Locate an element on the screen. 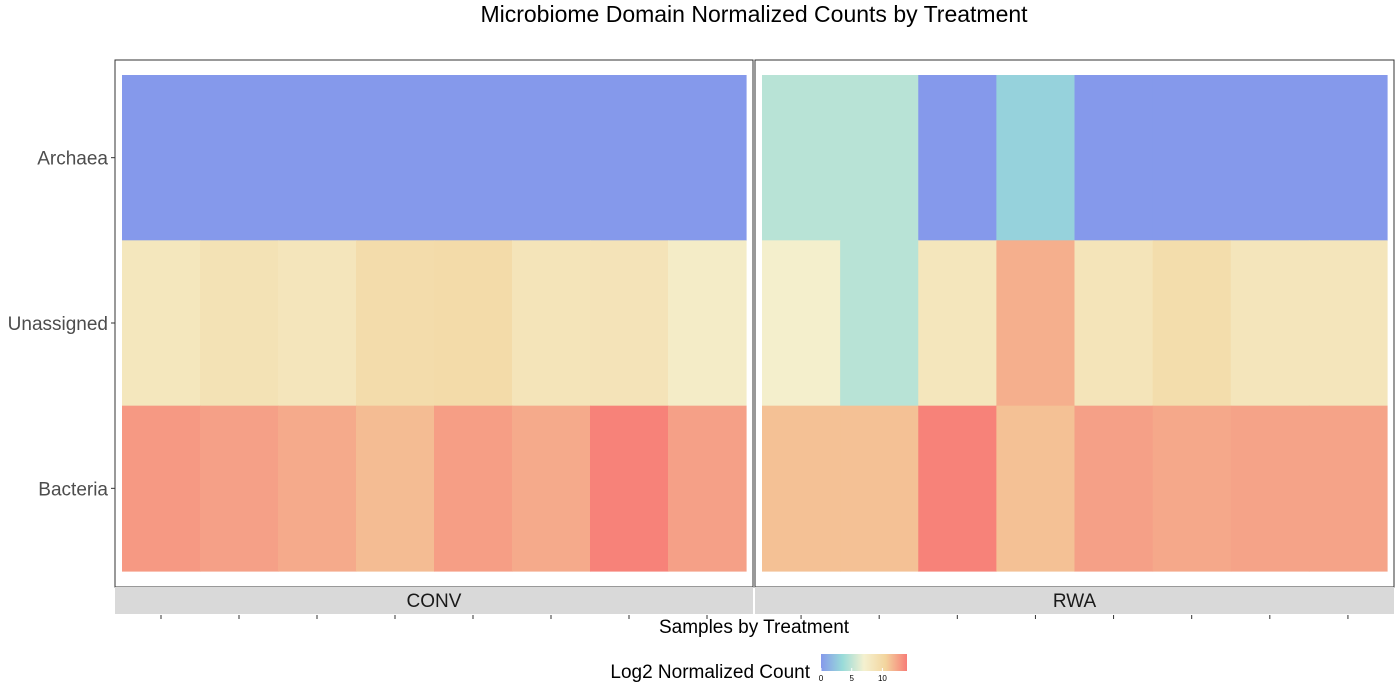 Image resolution: width=1400 pixels, height=700 pixels. legend-tick-label: 0 is located at coordinates (821, 678).